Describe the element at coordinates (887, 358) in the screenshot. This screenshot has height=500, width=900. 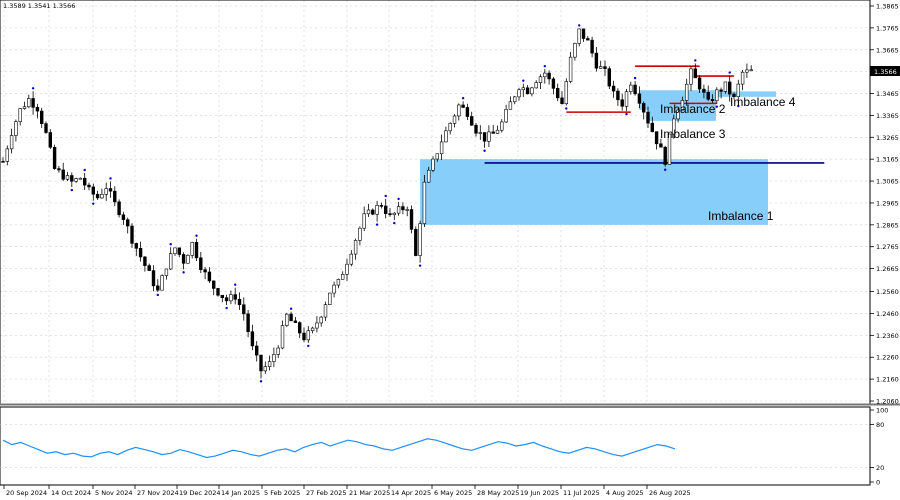
I see `y-tick-label: 1.2260` at that location.